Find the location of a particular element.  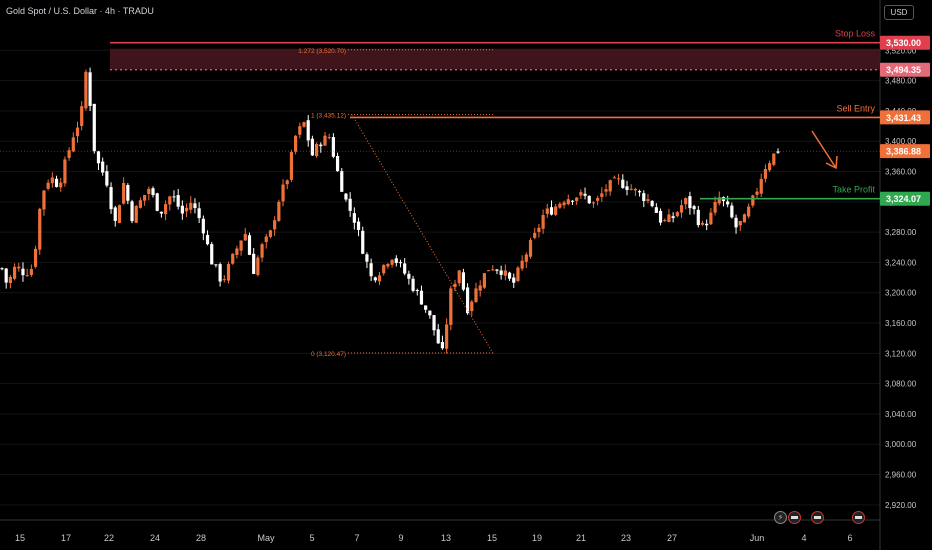

us-flag-event-icon is located at coordinates (794, 517).